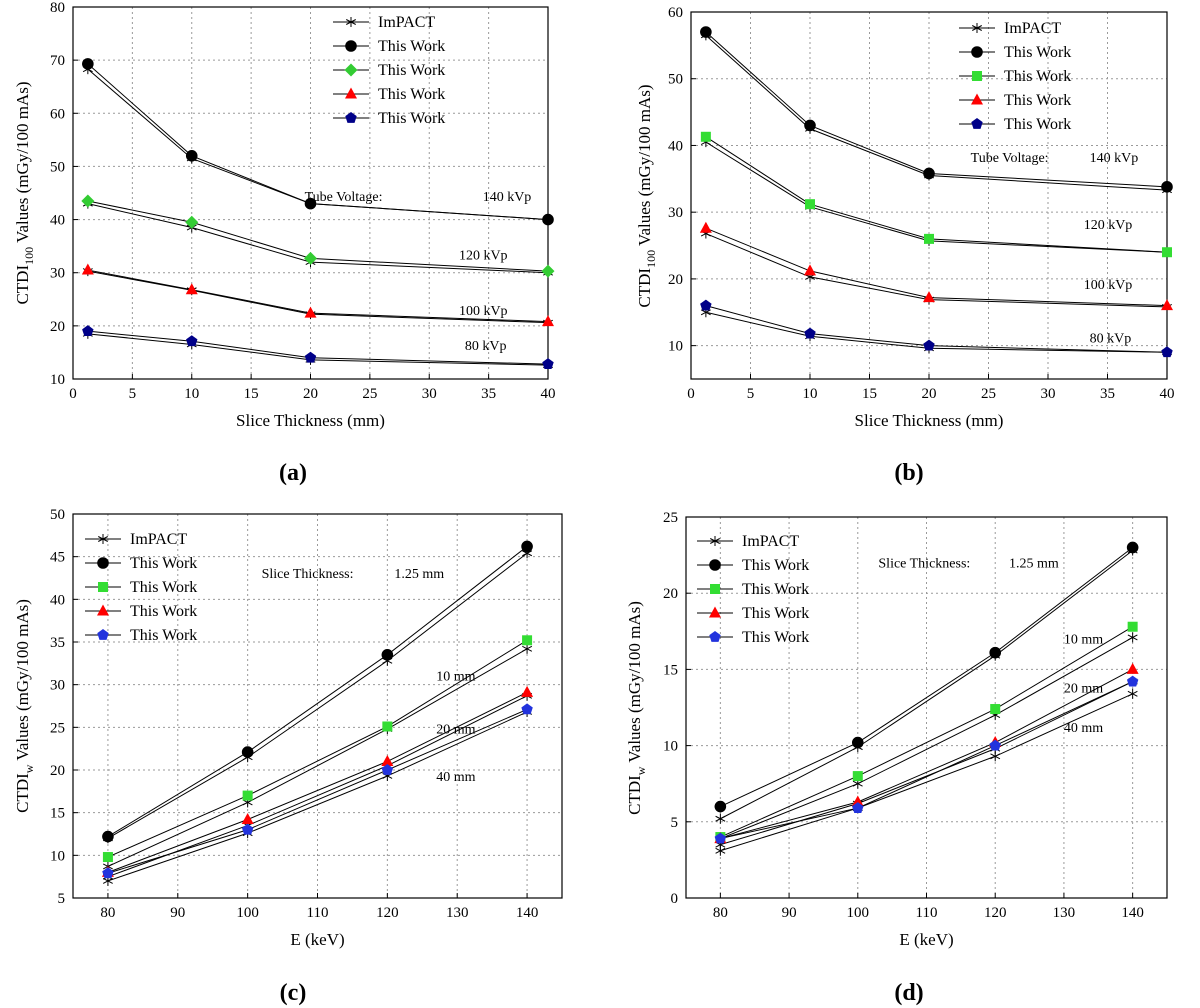 This screenshot has width=1200, height=1008. I want to click on x-axis-title: E (keV), so click(926, 939).